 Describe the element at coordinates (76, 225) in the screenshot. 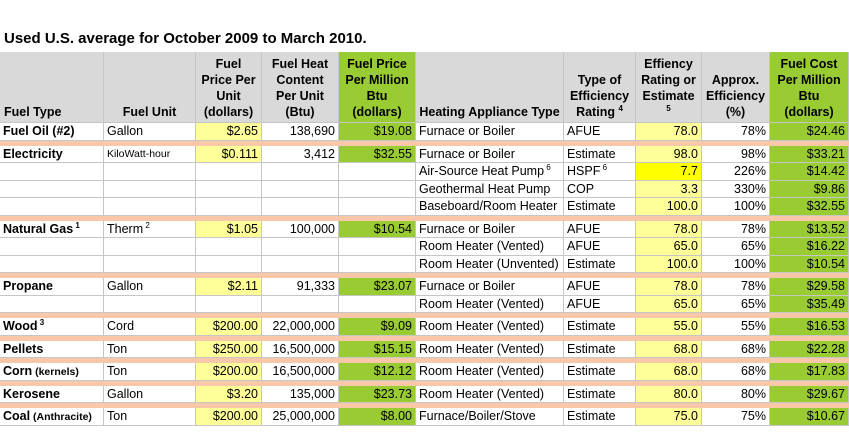

I see `cell-fuel-type-footnote: 1` at that location.